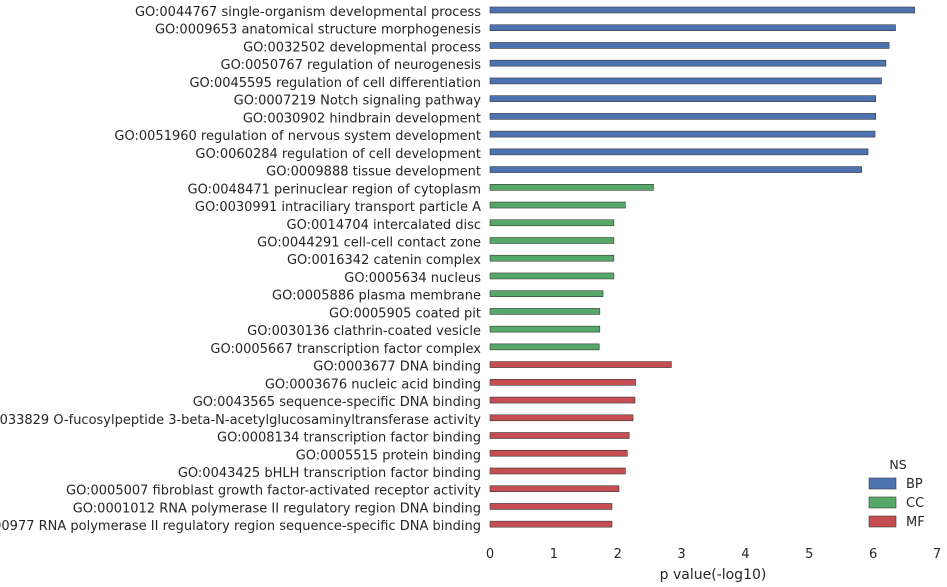 Image resolution: width=947 pixels, height=587 pixels. What do you see at coordinates (373, 172) in the screenshot?
I see `y-tick-label: GO:0009888 tissue development` at bounding box center [373, 172].